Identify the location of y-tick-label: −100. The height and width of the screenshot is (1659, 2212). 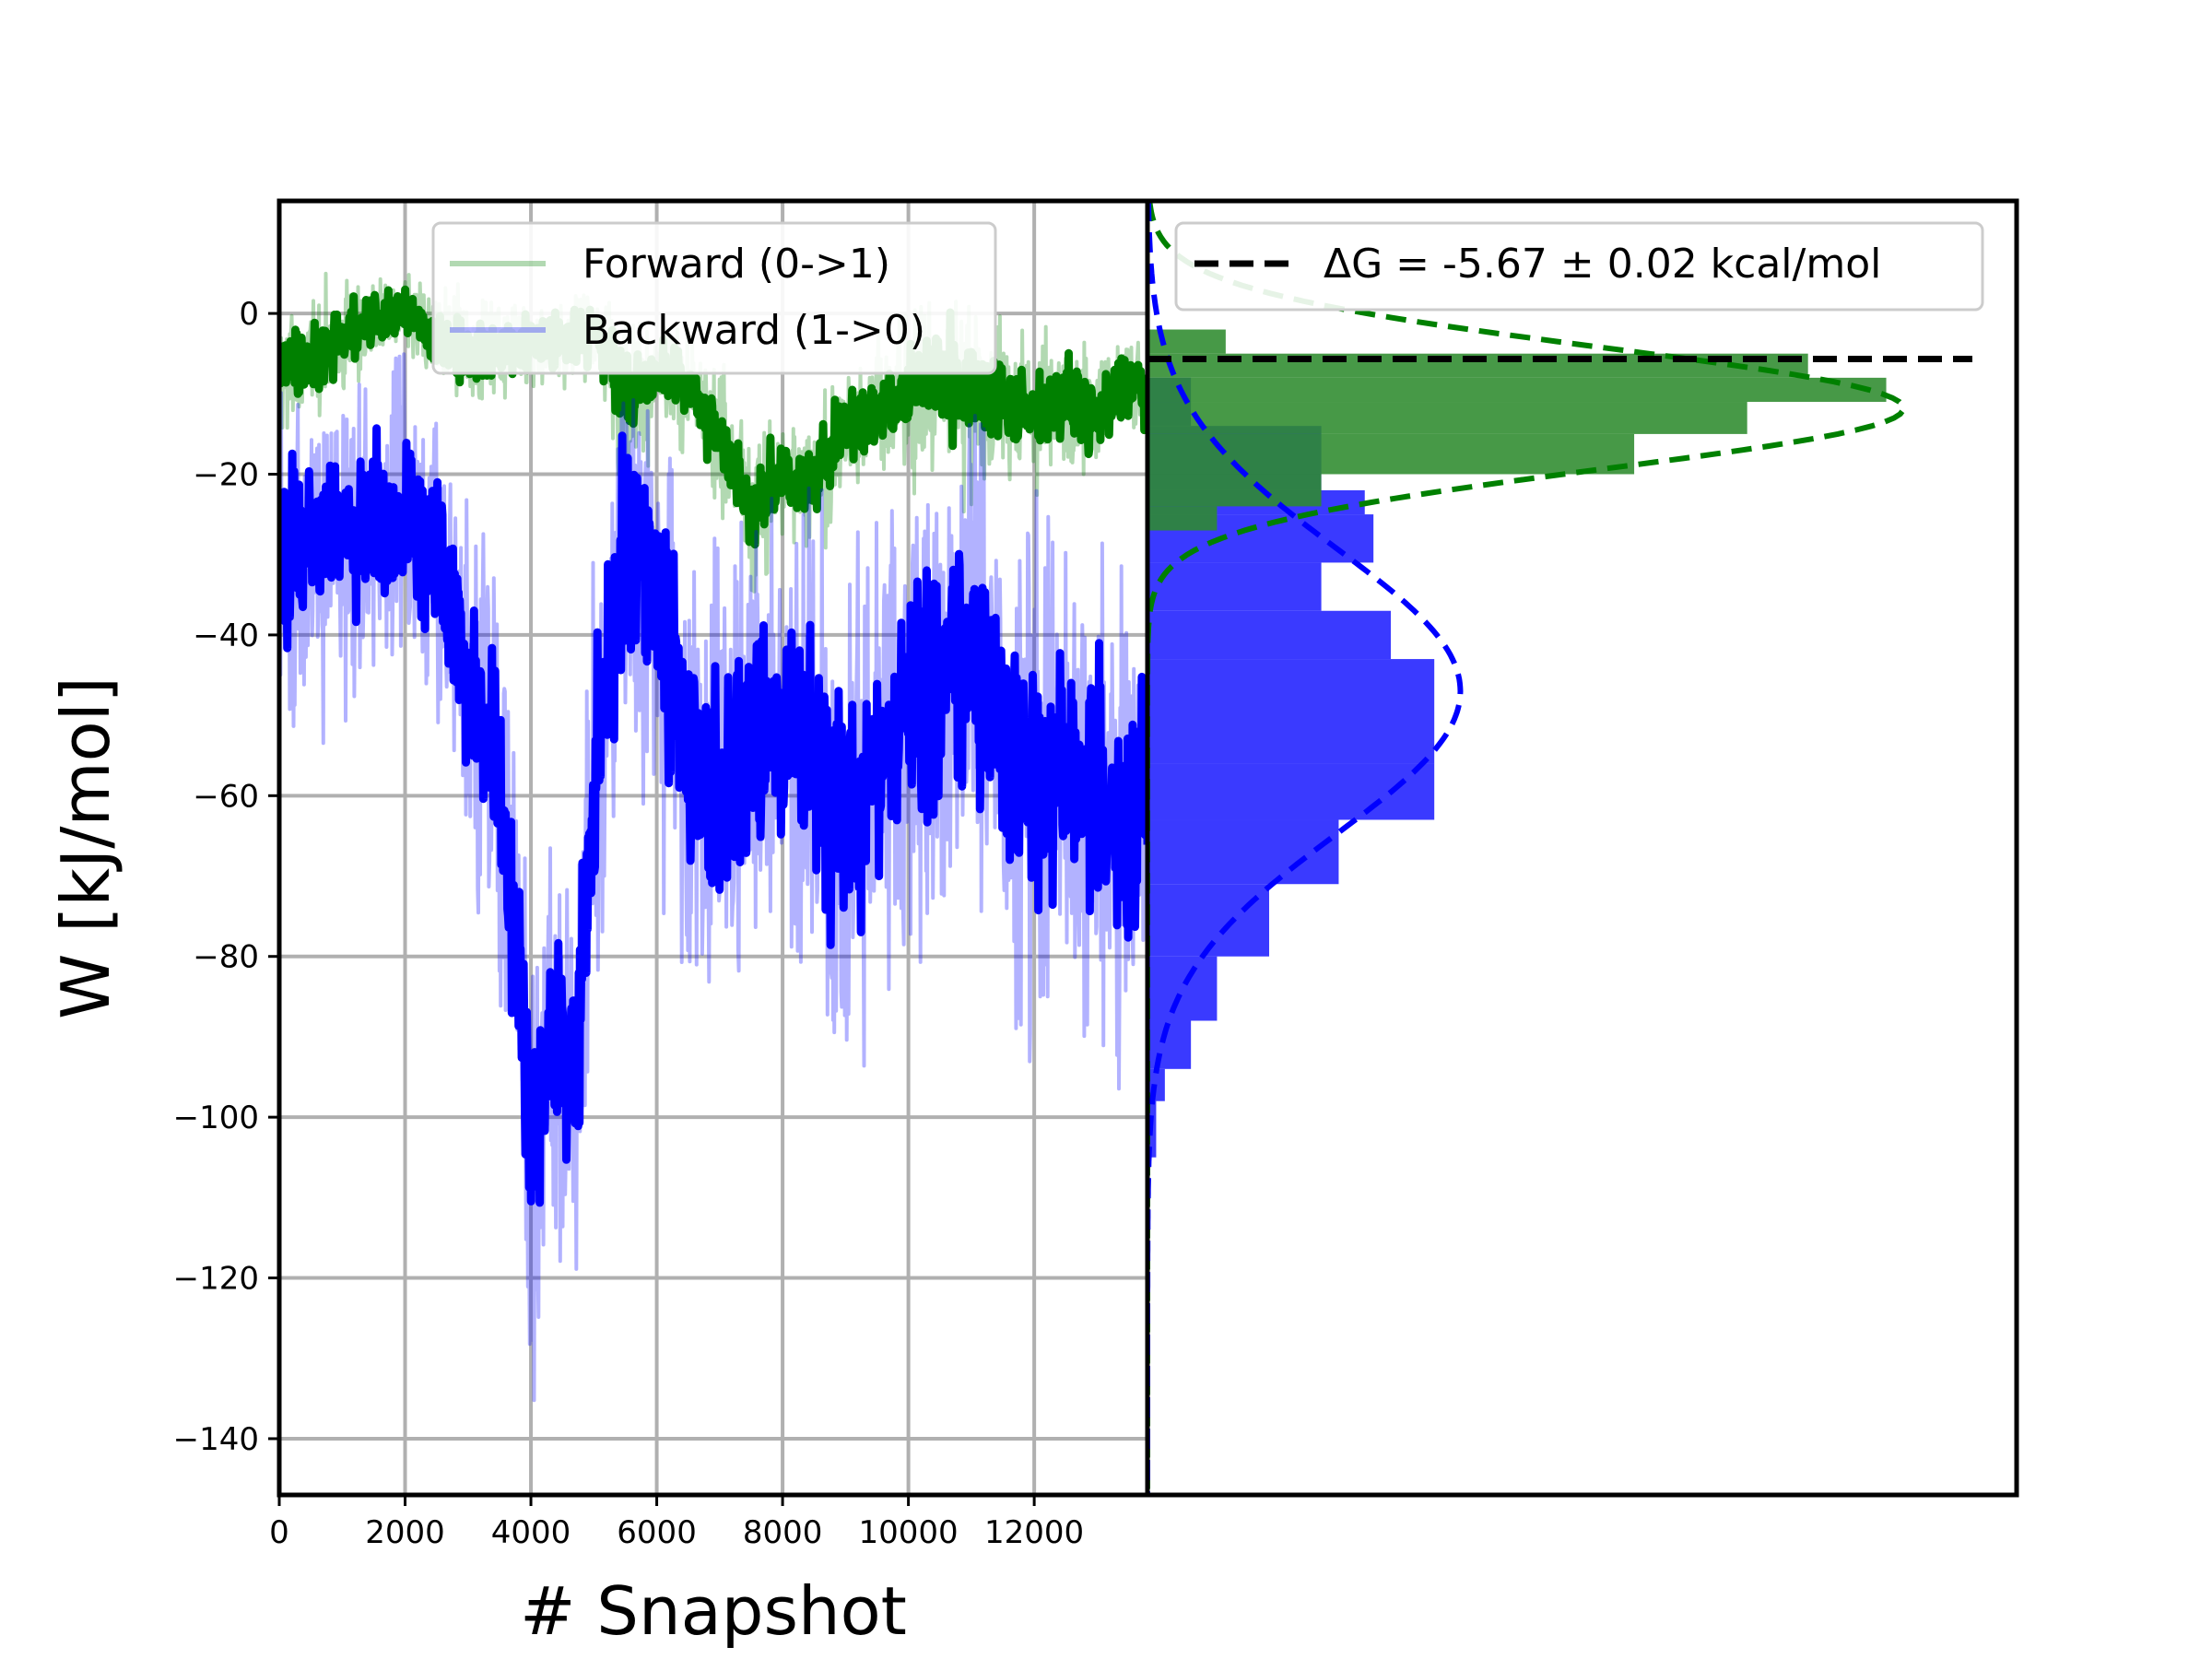
(216, 1118).